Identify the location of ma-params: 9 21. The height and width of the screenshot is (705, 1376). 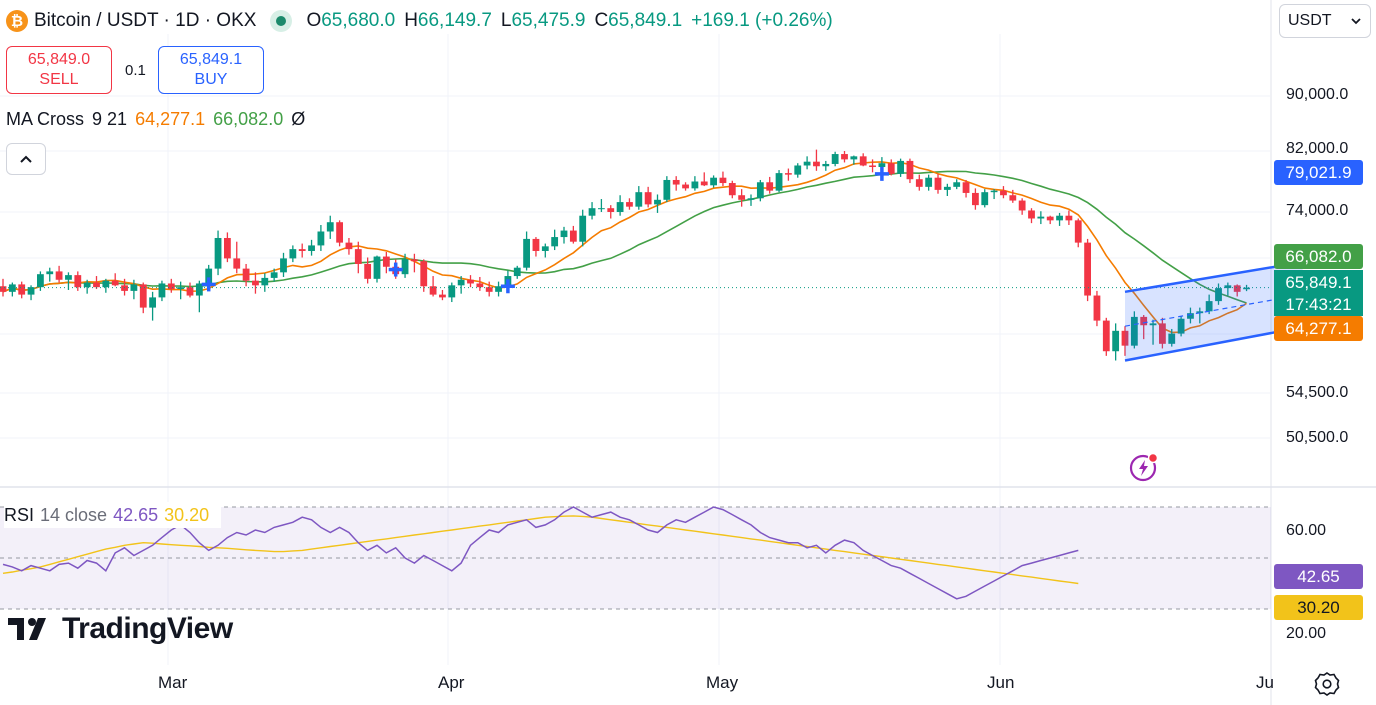
(110, 119).